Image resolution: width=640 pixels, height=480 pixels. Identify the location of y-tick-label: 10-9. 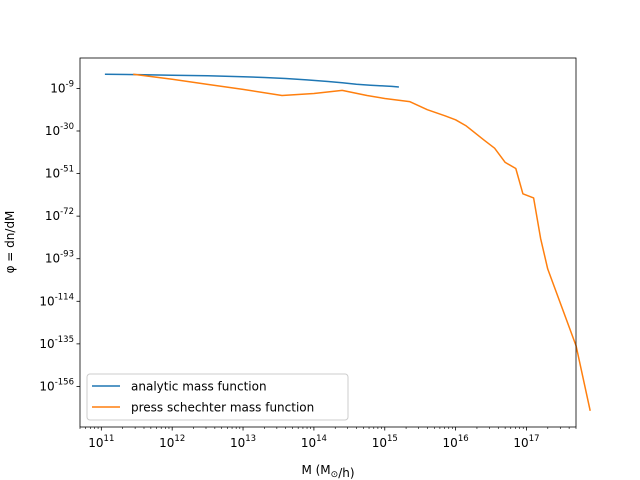
(62, 87).